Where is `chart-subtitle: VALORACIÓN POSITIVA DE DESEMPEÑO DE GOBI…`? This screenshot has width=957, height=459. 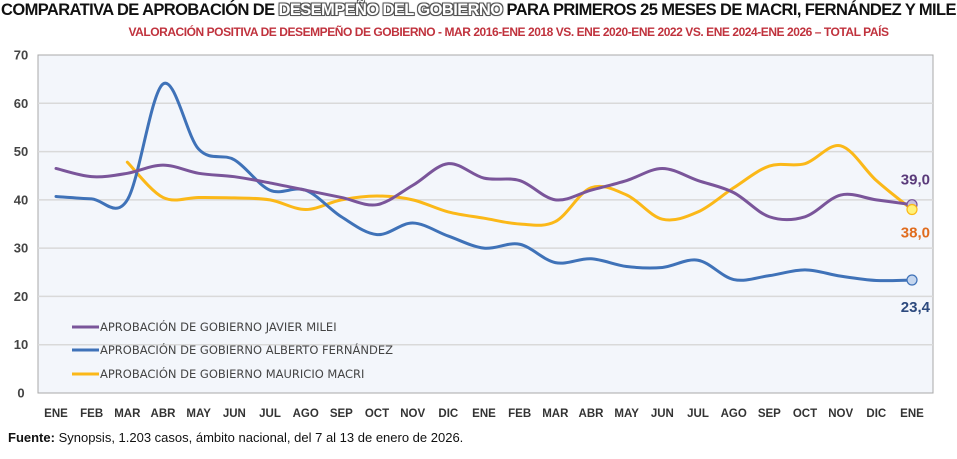
chart-subtitle: VALORACIÓN POSITIVA DE DESEMPEÑO DE GOBI… is located at coordinates (508, 32).